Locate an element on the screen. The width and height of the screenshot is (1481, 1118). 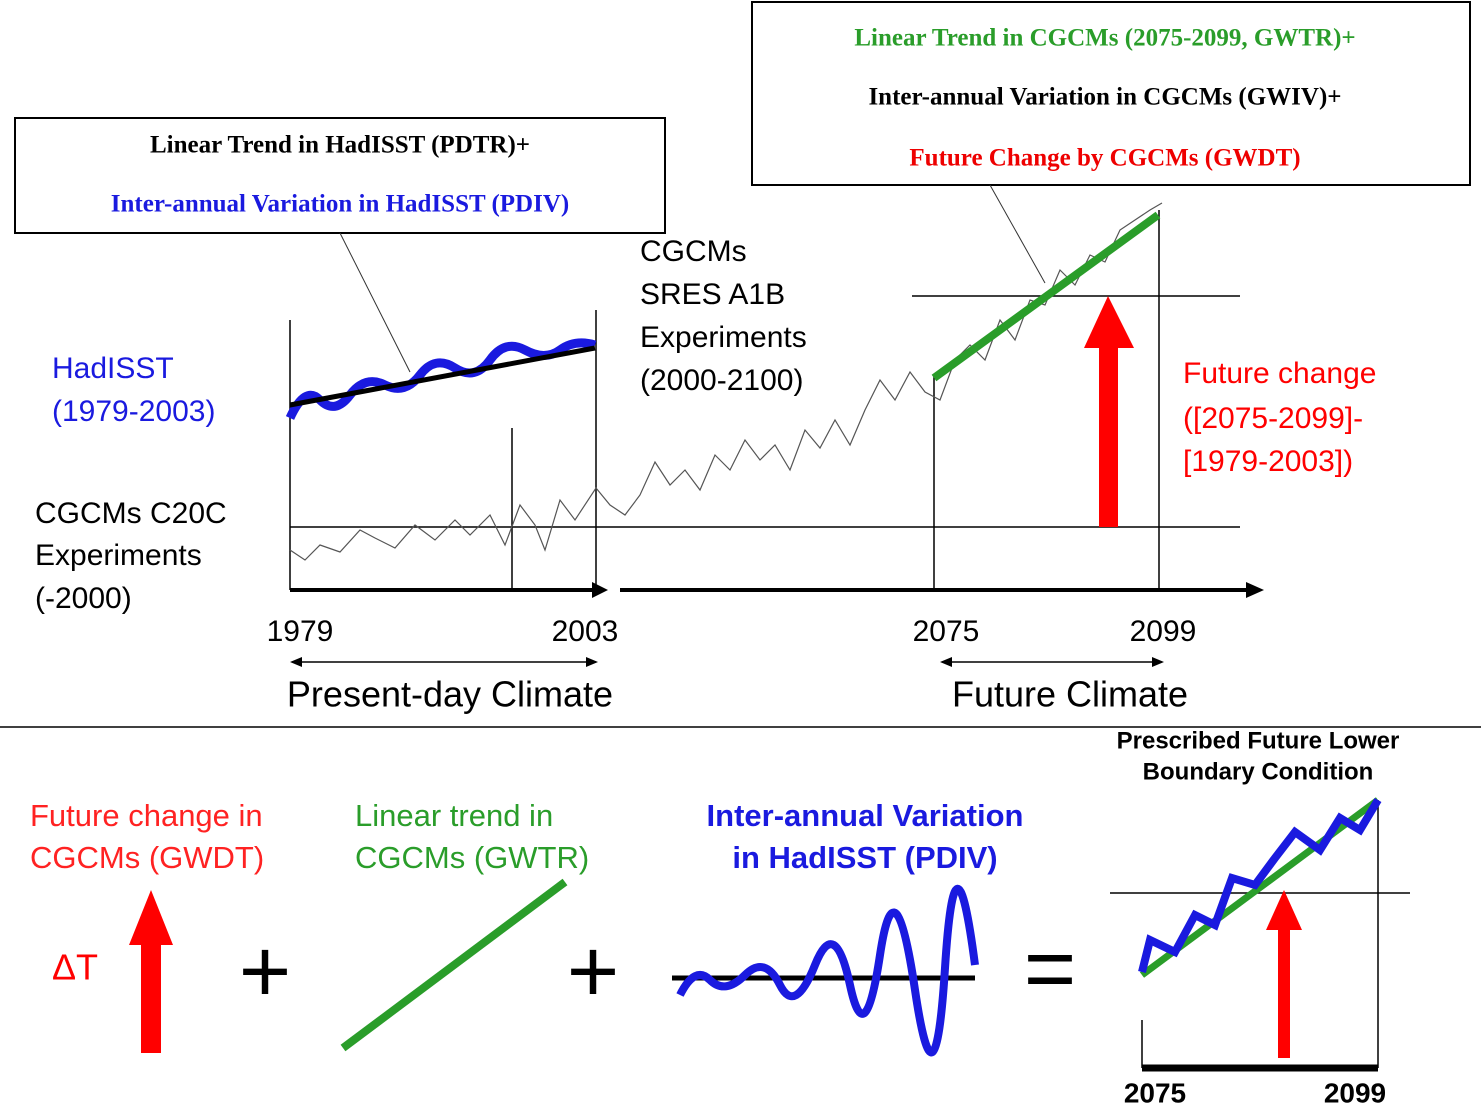
future-change-label: Future change is located at coordinates (1279, 373).